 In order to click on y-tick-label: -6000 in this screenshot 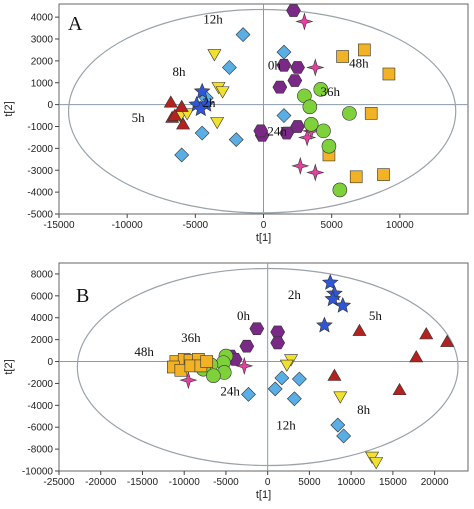, I will do `click(40, 428)`.